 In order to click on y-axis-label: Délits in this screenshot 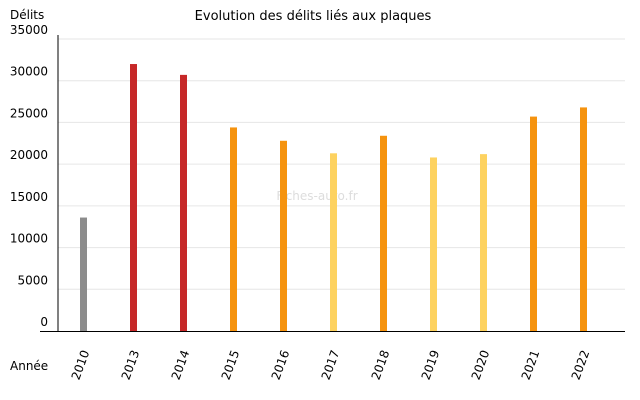, I will do `click(27, 15)`.